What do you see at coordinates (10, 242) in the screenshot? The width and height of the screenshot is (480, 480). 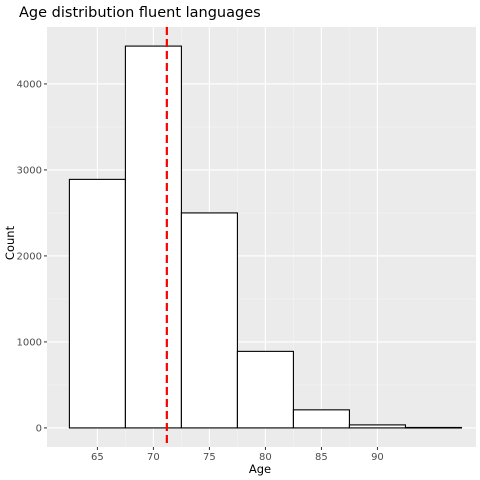 I see `y-axis-title: Count` at bounding box center [10, 242].